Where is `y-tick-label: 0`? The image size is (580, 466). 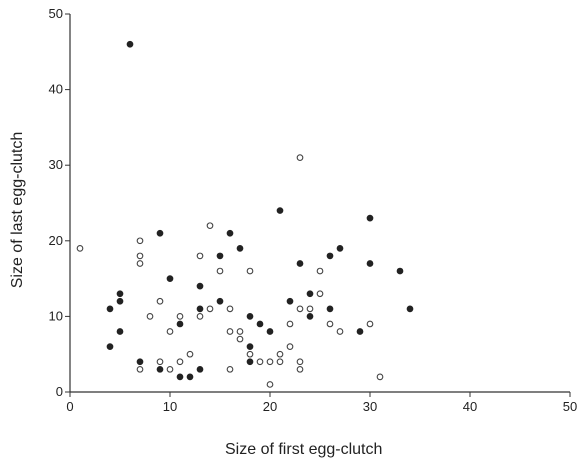
y-tick-label: 0 is located at coordinates (59, 391).